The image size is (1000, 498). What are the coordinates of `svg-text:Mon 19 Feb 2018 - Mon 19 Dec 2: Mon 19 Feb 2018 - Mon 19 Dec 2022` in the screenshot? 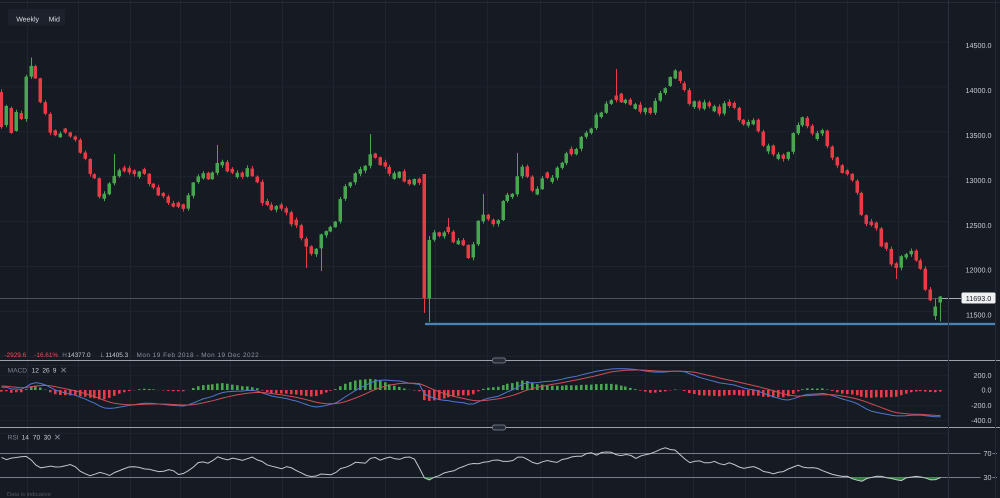 It's located at (198, 355).